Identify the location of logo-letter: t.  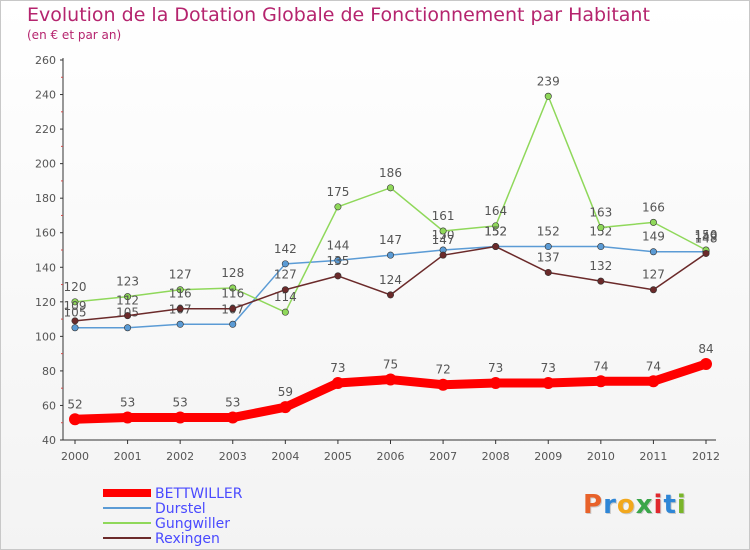
(670, 505).